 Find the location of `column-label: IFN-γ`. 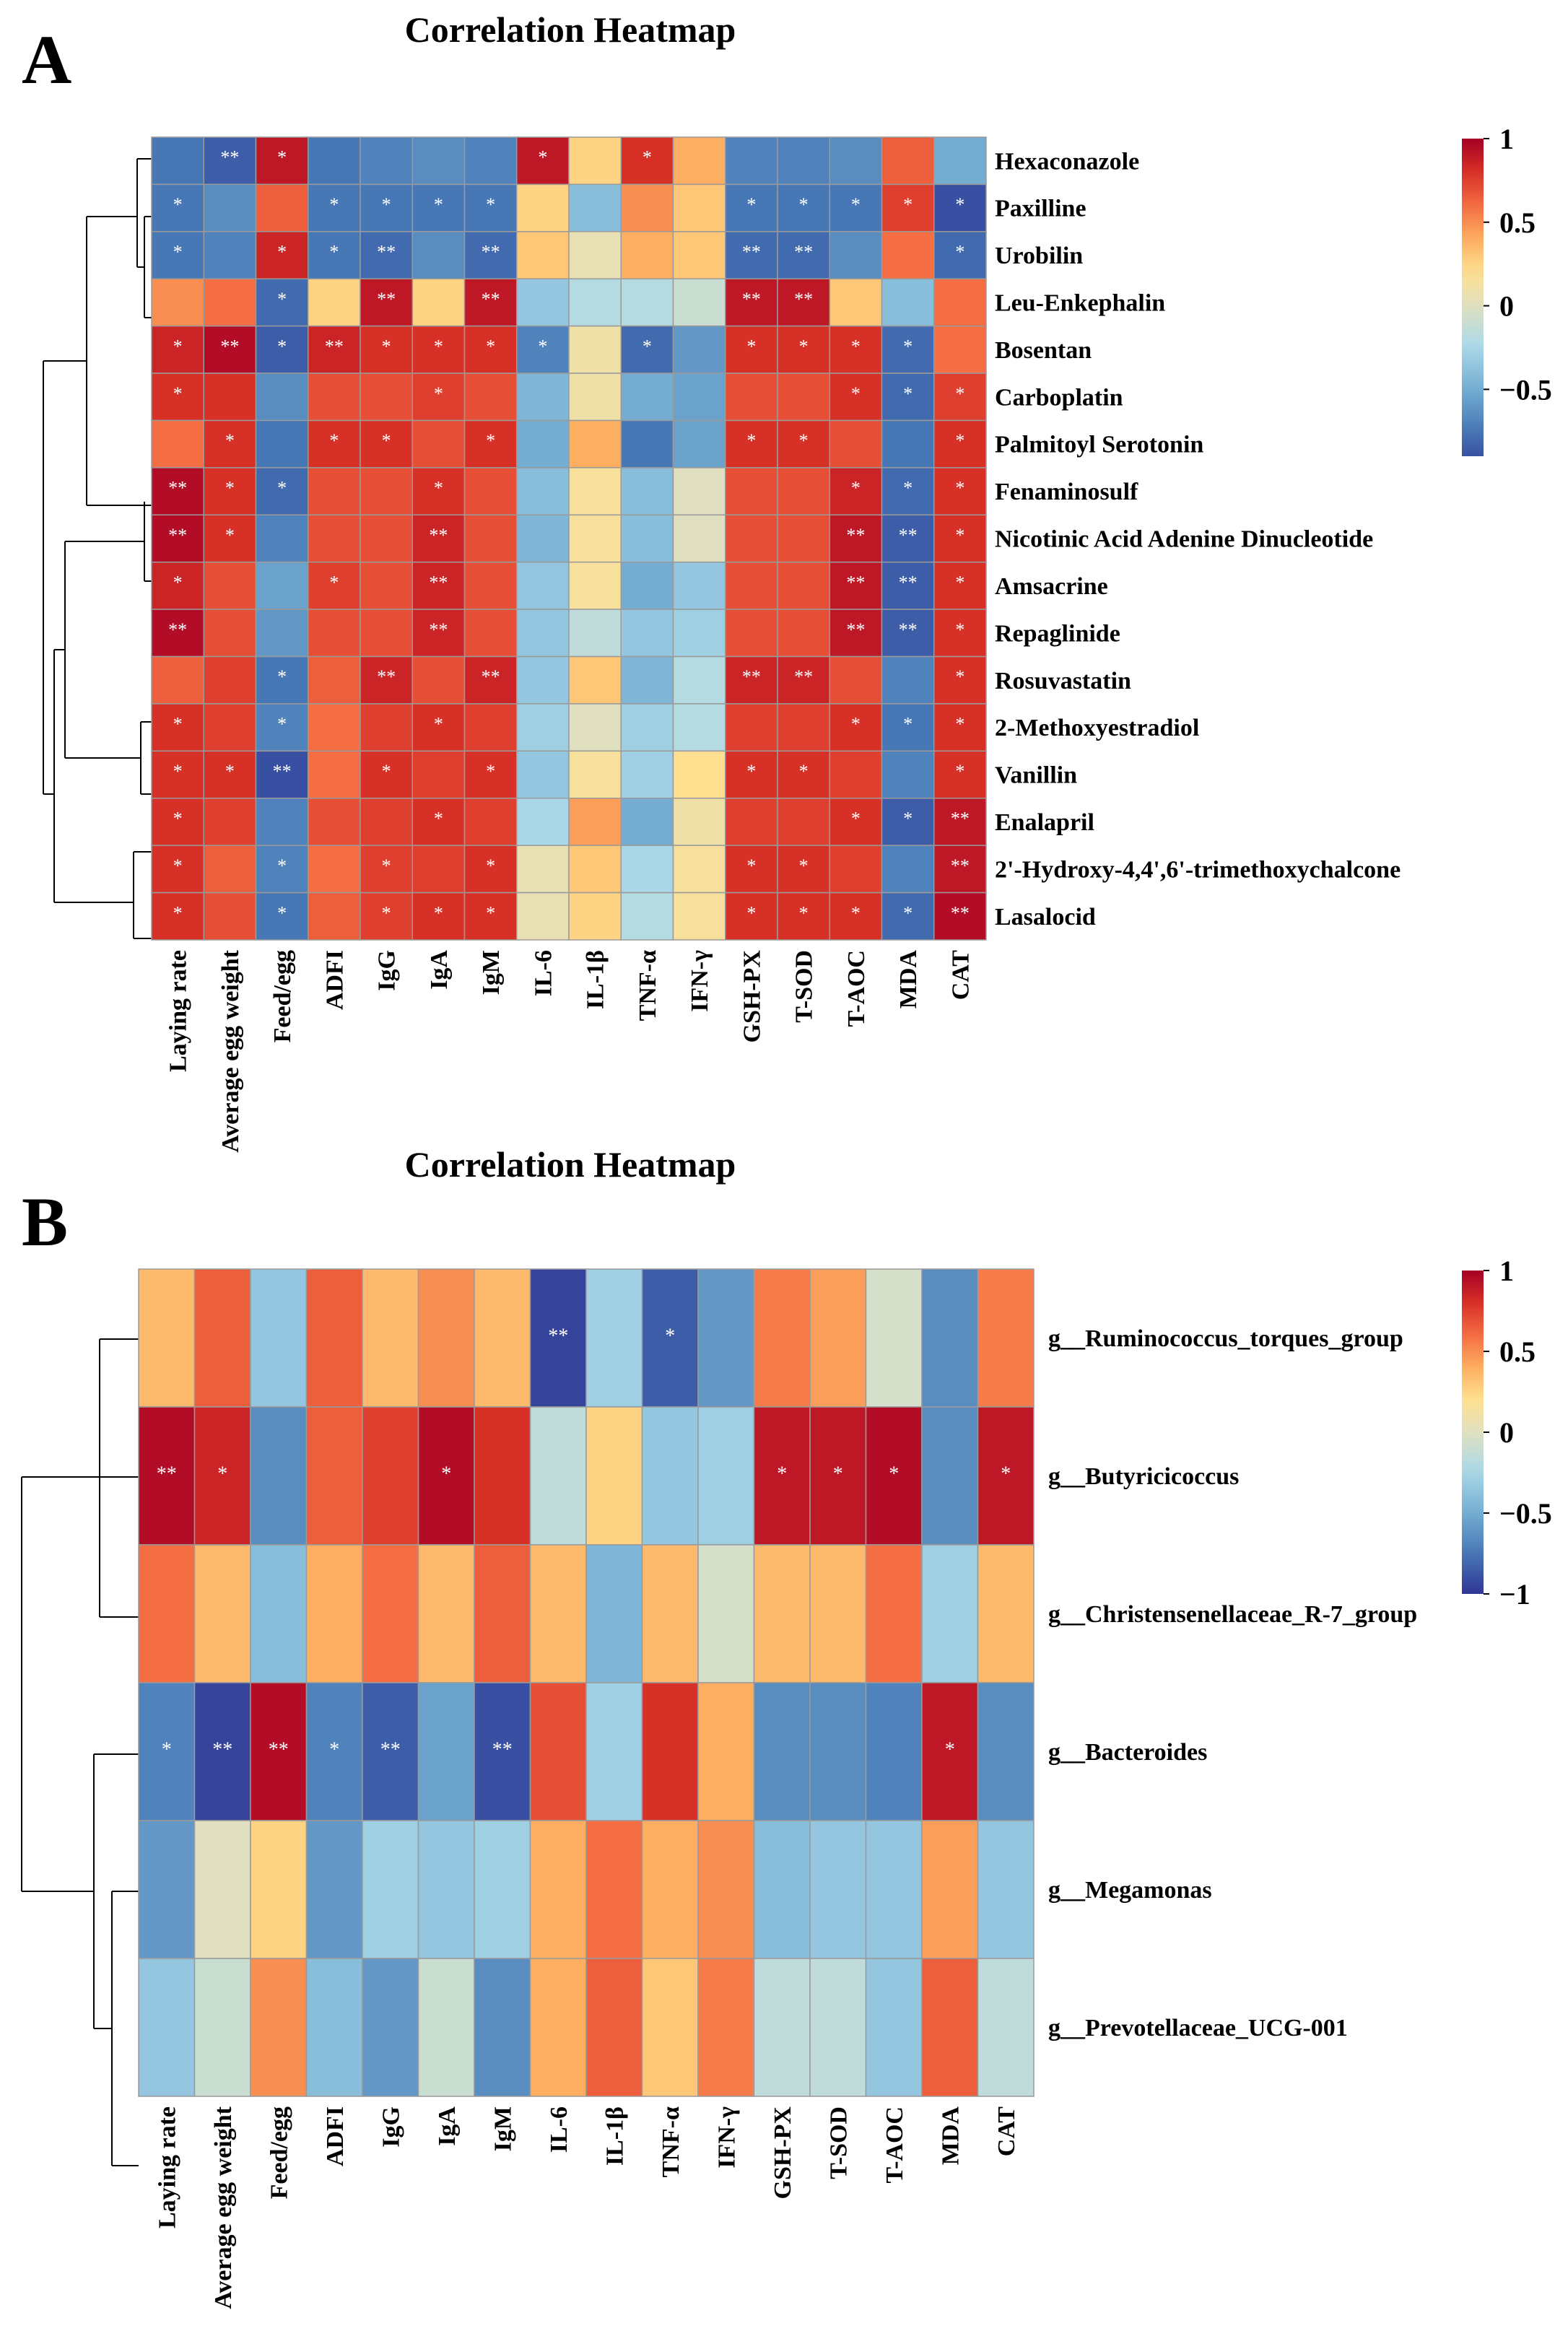

column-label: IFN-γ is located at coordinates (726, 2137).